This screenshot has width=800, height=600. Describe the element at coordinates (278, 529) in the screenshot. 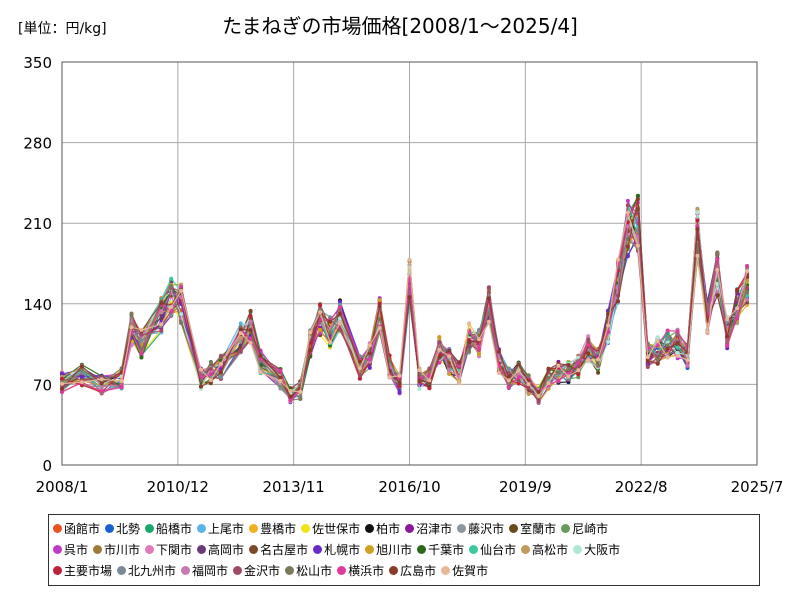

I see `legend-label: 豊橋市` at that location.